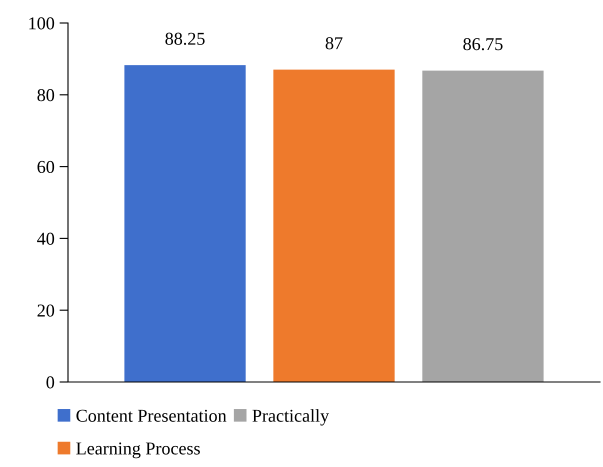 The height and width of the screenshot is (467, 603). What do you see at coordinates (46, 310) in the screenshot?
I see `y-tick-label: 20` at bounding box center [46, 310].